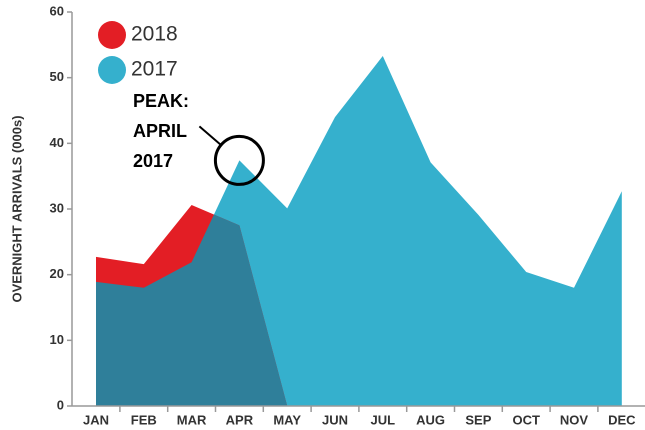 The image size is (645, 430). I want to click on x-tick-label: AUG, so click(430, 419).